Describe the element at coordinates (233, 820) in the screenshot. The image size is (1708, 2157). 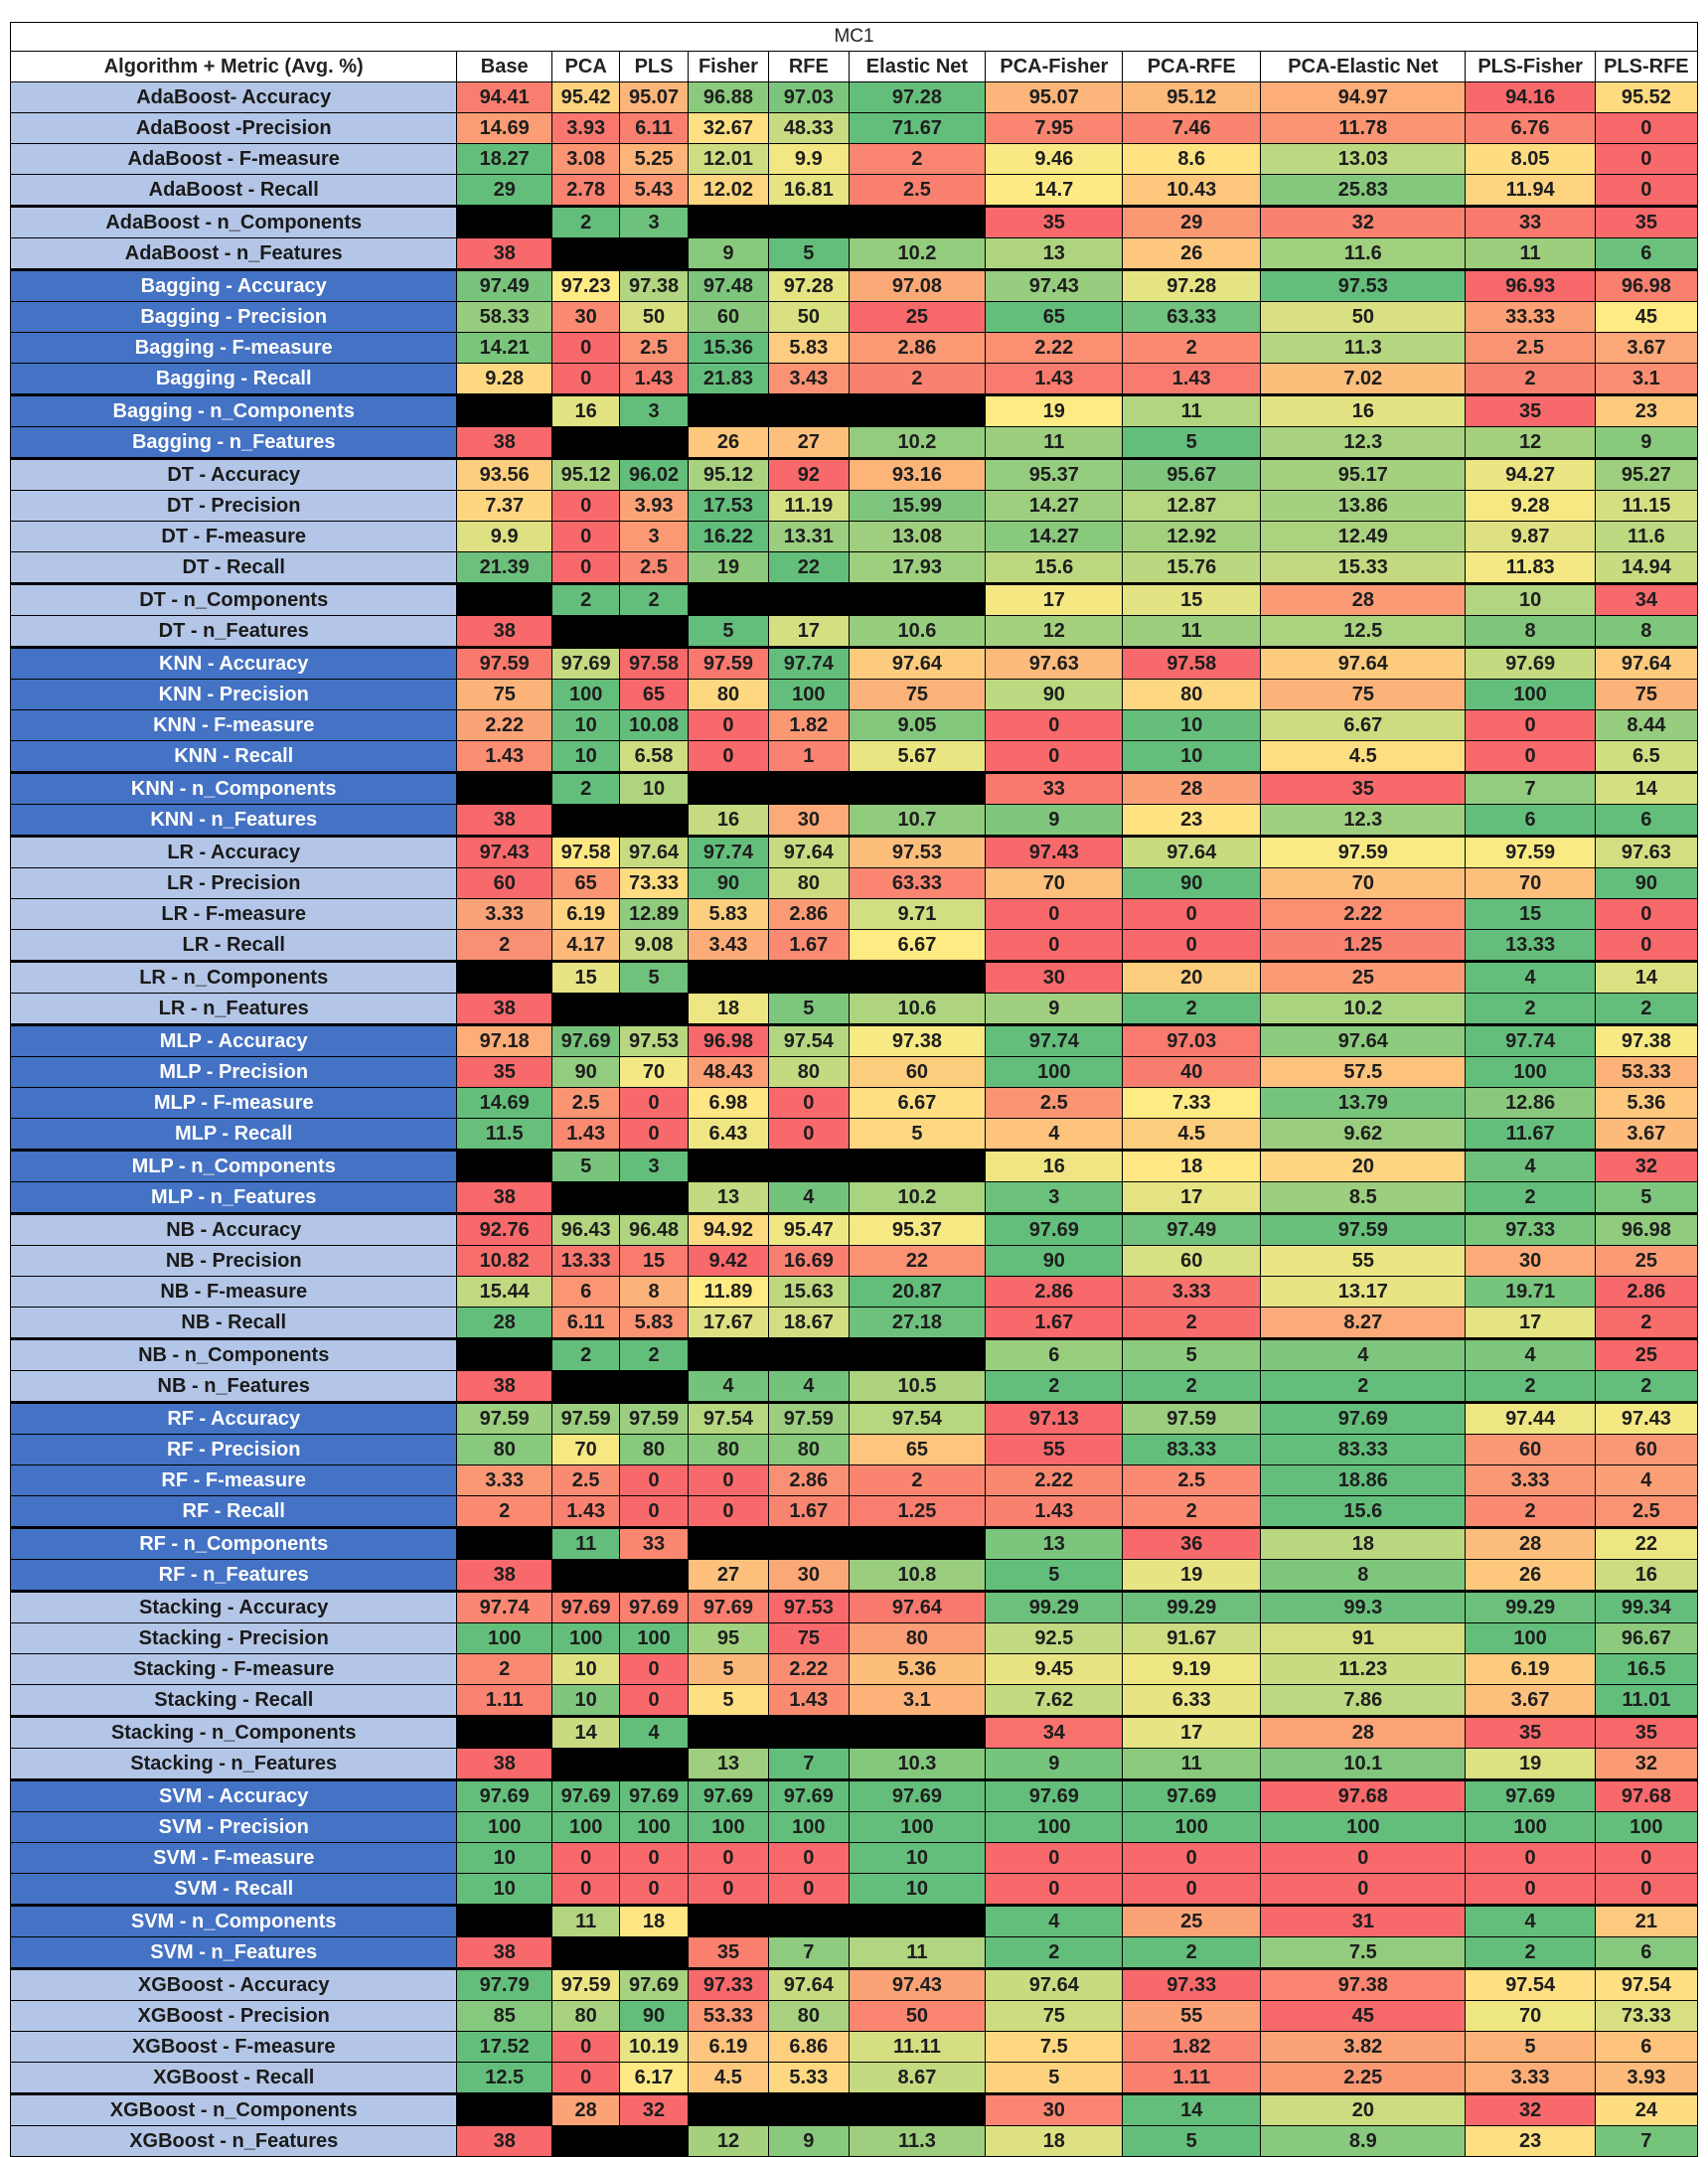
I see `row-label: KNN - n_Features` at that location.